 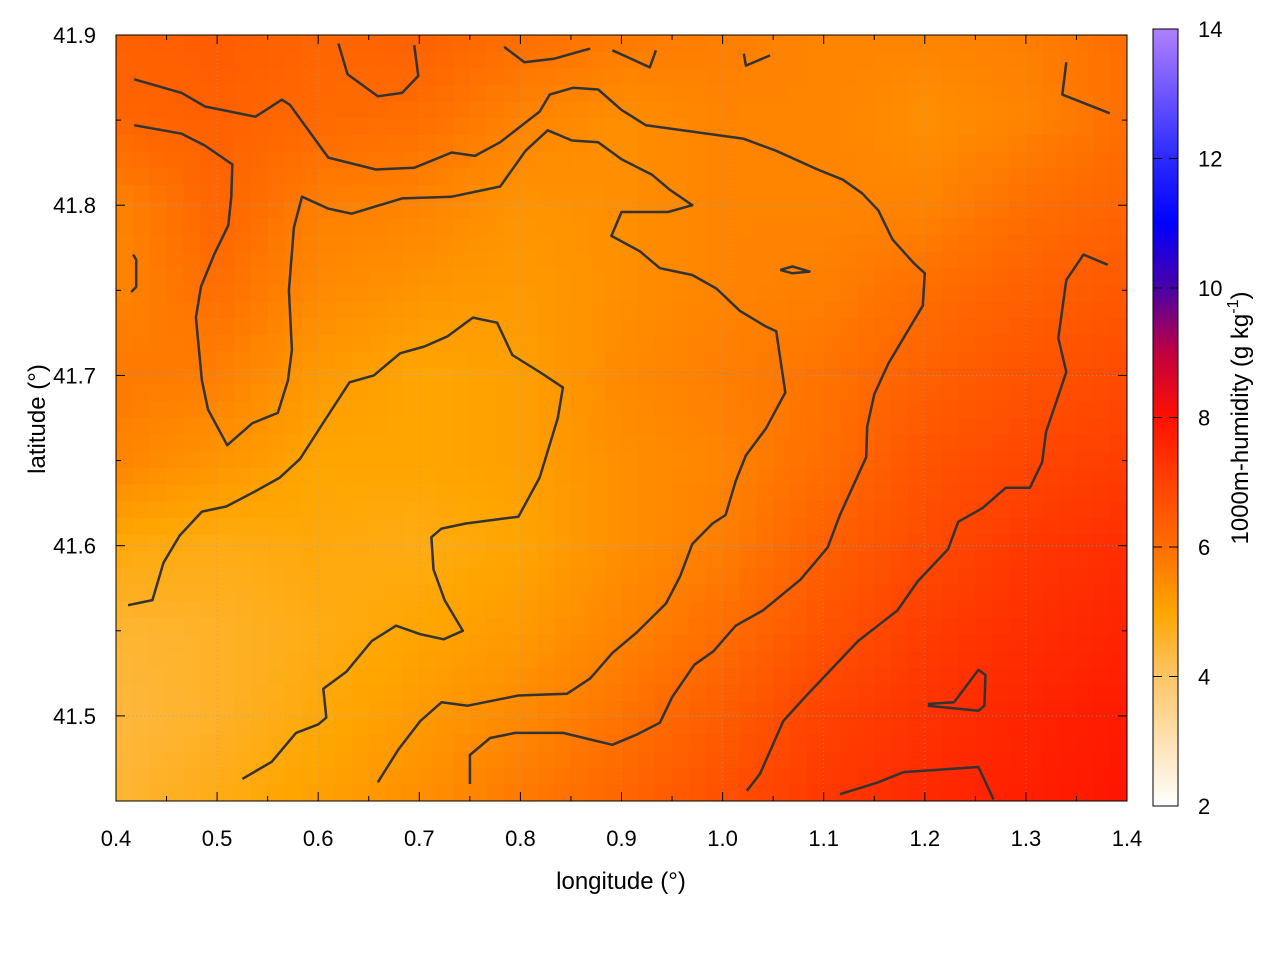 What do you see at coordinates (1204, 547) in the screenshot?
I see `colorbar-tick-label: 6` at bounding box center [1204, 547].